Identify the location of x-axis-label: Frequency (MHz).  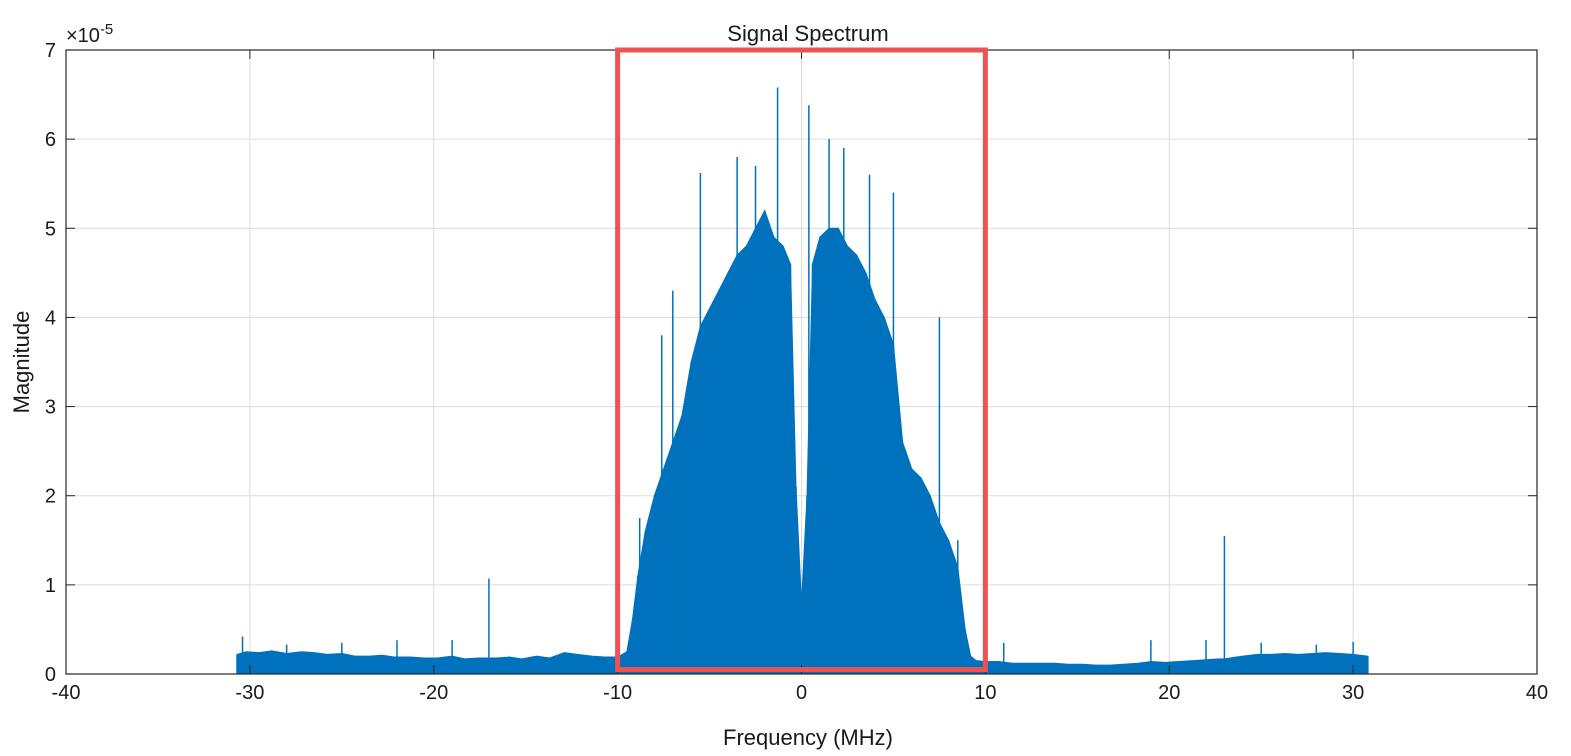
(808, 737).